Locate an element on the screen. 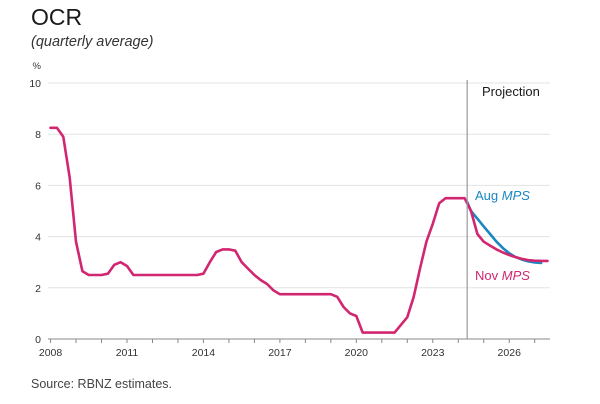 The image size is (600, 404). y-tick-label: 0 is located at coordinates (38, 340).